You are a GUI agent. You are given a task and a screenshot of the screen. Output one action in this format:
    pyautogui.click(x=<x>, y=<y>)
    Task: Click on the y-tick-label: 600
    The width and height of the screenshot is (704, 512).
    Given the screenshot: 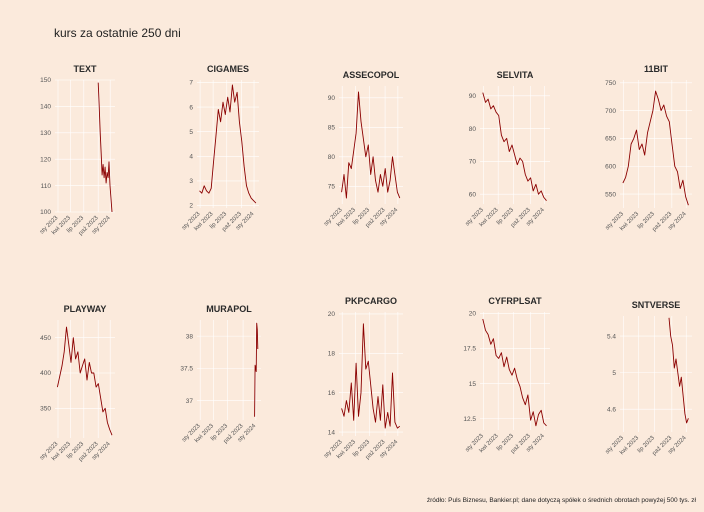 What is the action you would take?
    pyautogui.click(x=610, y=166)
    